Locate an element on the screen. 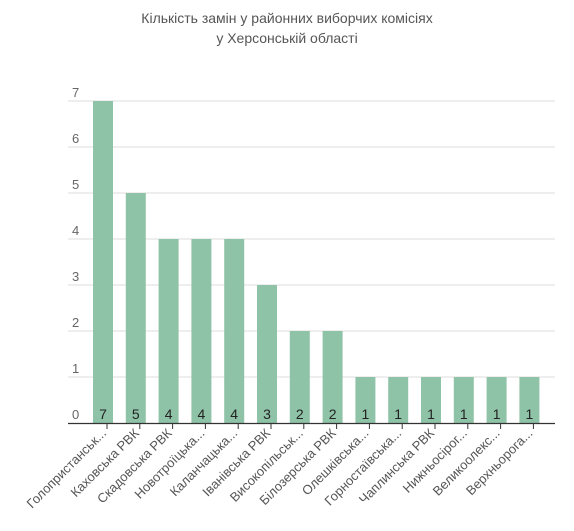 The height and width of the screenshot is (531, 574). y-tick-label: 6 is located at coordinates (75, 138).